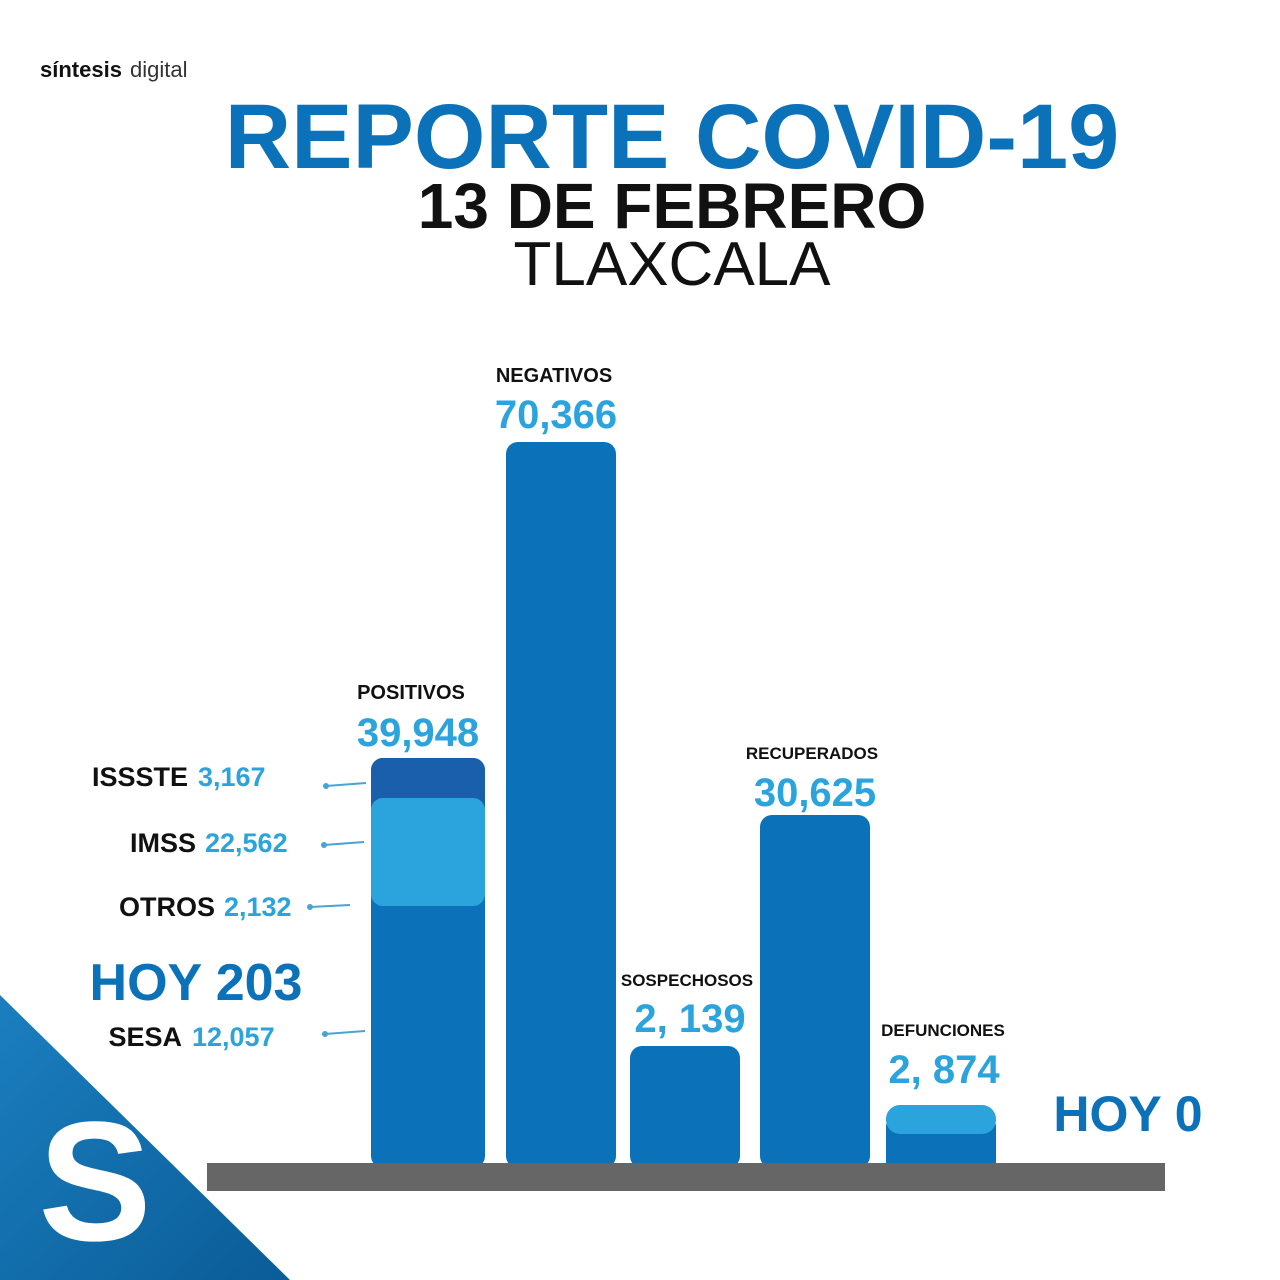 The height and width of the screenshot is (1280, 1280). Describe the element at coordinates (232, 777) in the screenshot. I see `breakdown-value: 3,167` at that location.